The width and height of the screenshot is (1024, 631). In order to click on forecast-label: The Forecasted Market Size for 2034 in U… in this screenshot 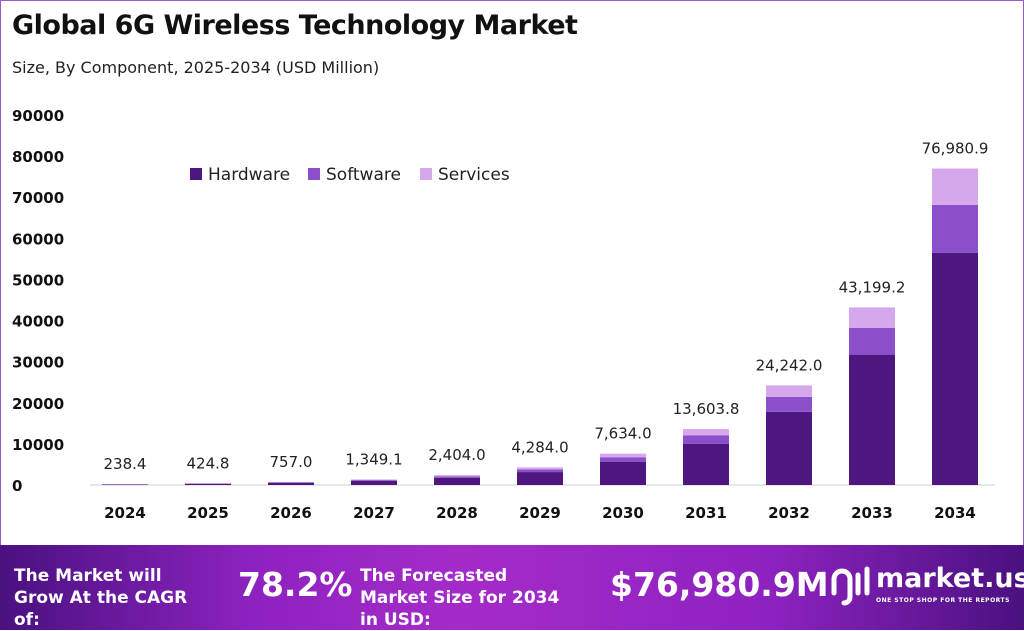, I will do `click(460, 598)`.